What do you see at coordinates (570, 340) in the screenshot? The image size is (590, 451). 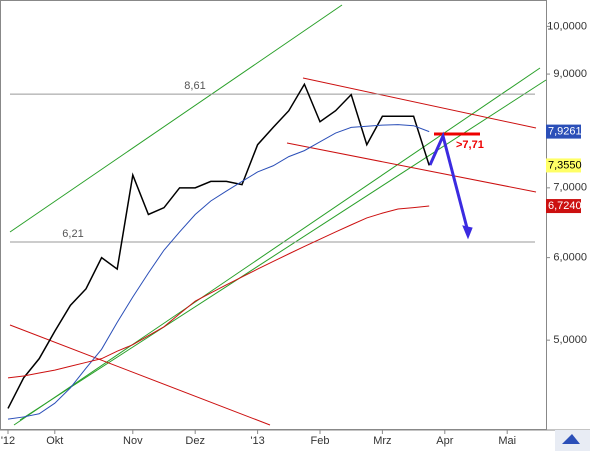 I see `y-tick-label: 5,0000` at bounding box center [570, 340].